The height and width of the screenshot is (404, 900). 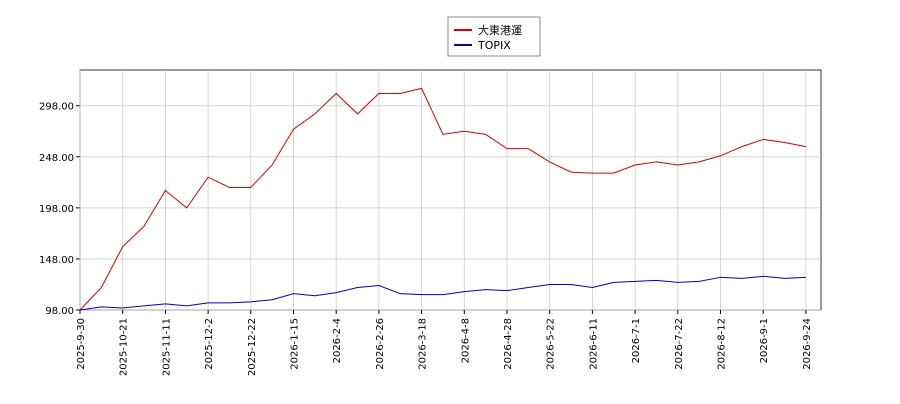 What do you see at coordinates (252, 347) in the screenshot?
I see `x-tick-label: 2025-12-22` at bounding box center [252, 347].